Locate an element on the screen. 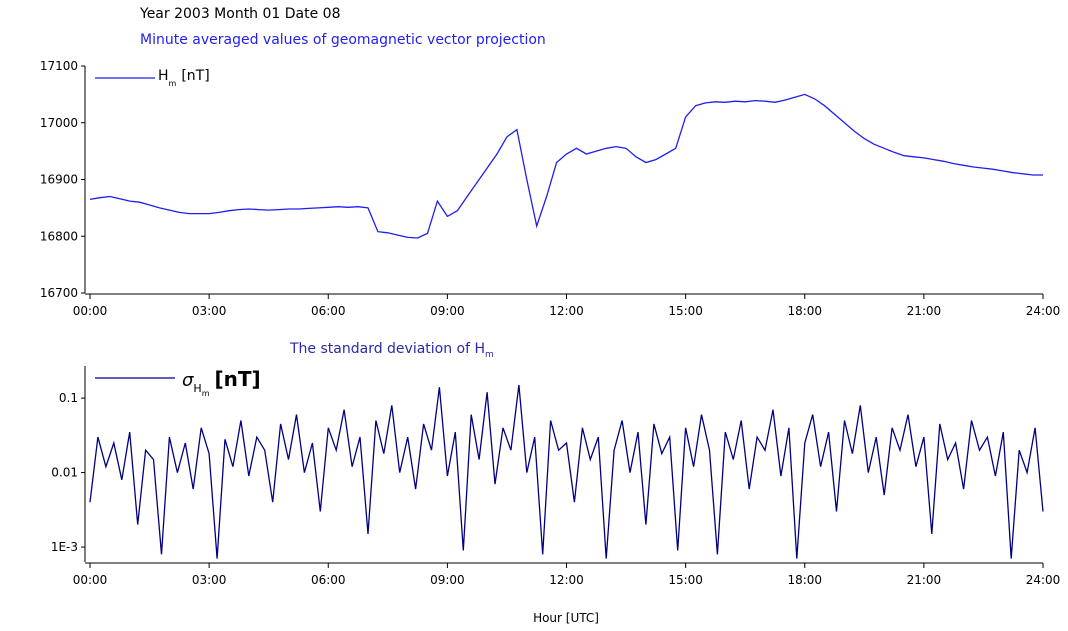 This screenshot has height=631, width=1068. y-tick-label: 16800 is located at coordinates (59, 236).